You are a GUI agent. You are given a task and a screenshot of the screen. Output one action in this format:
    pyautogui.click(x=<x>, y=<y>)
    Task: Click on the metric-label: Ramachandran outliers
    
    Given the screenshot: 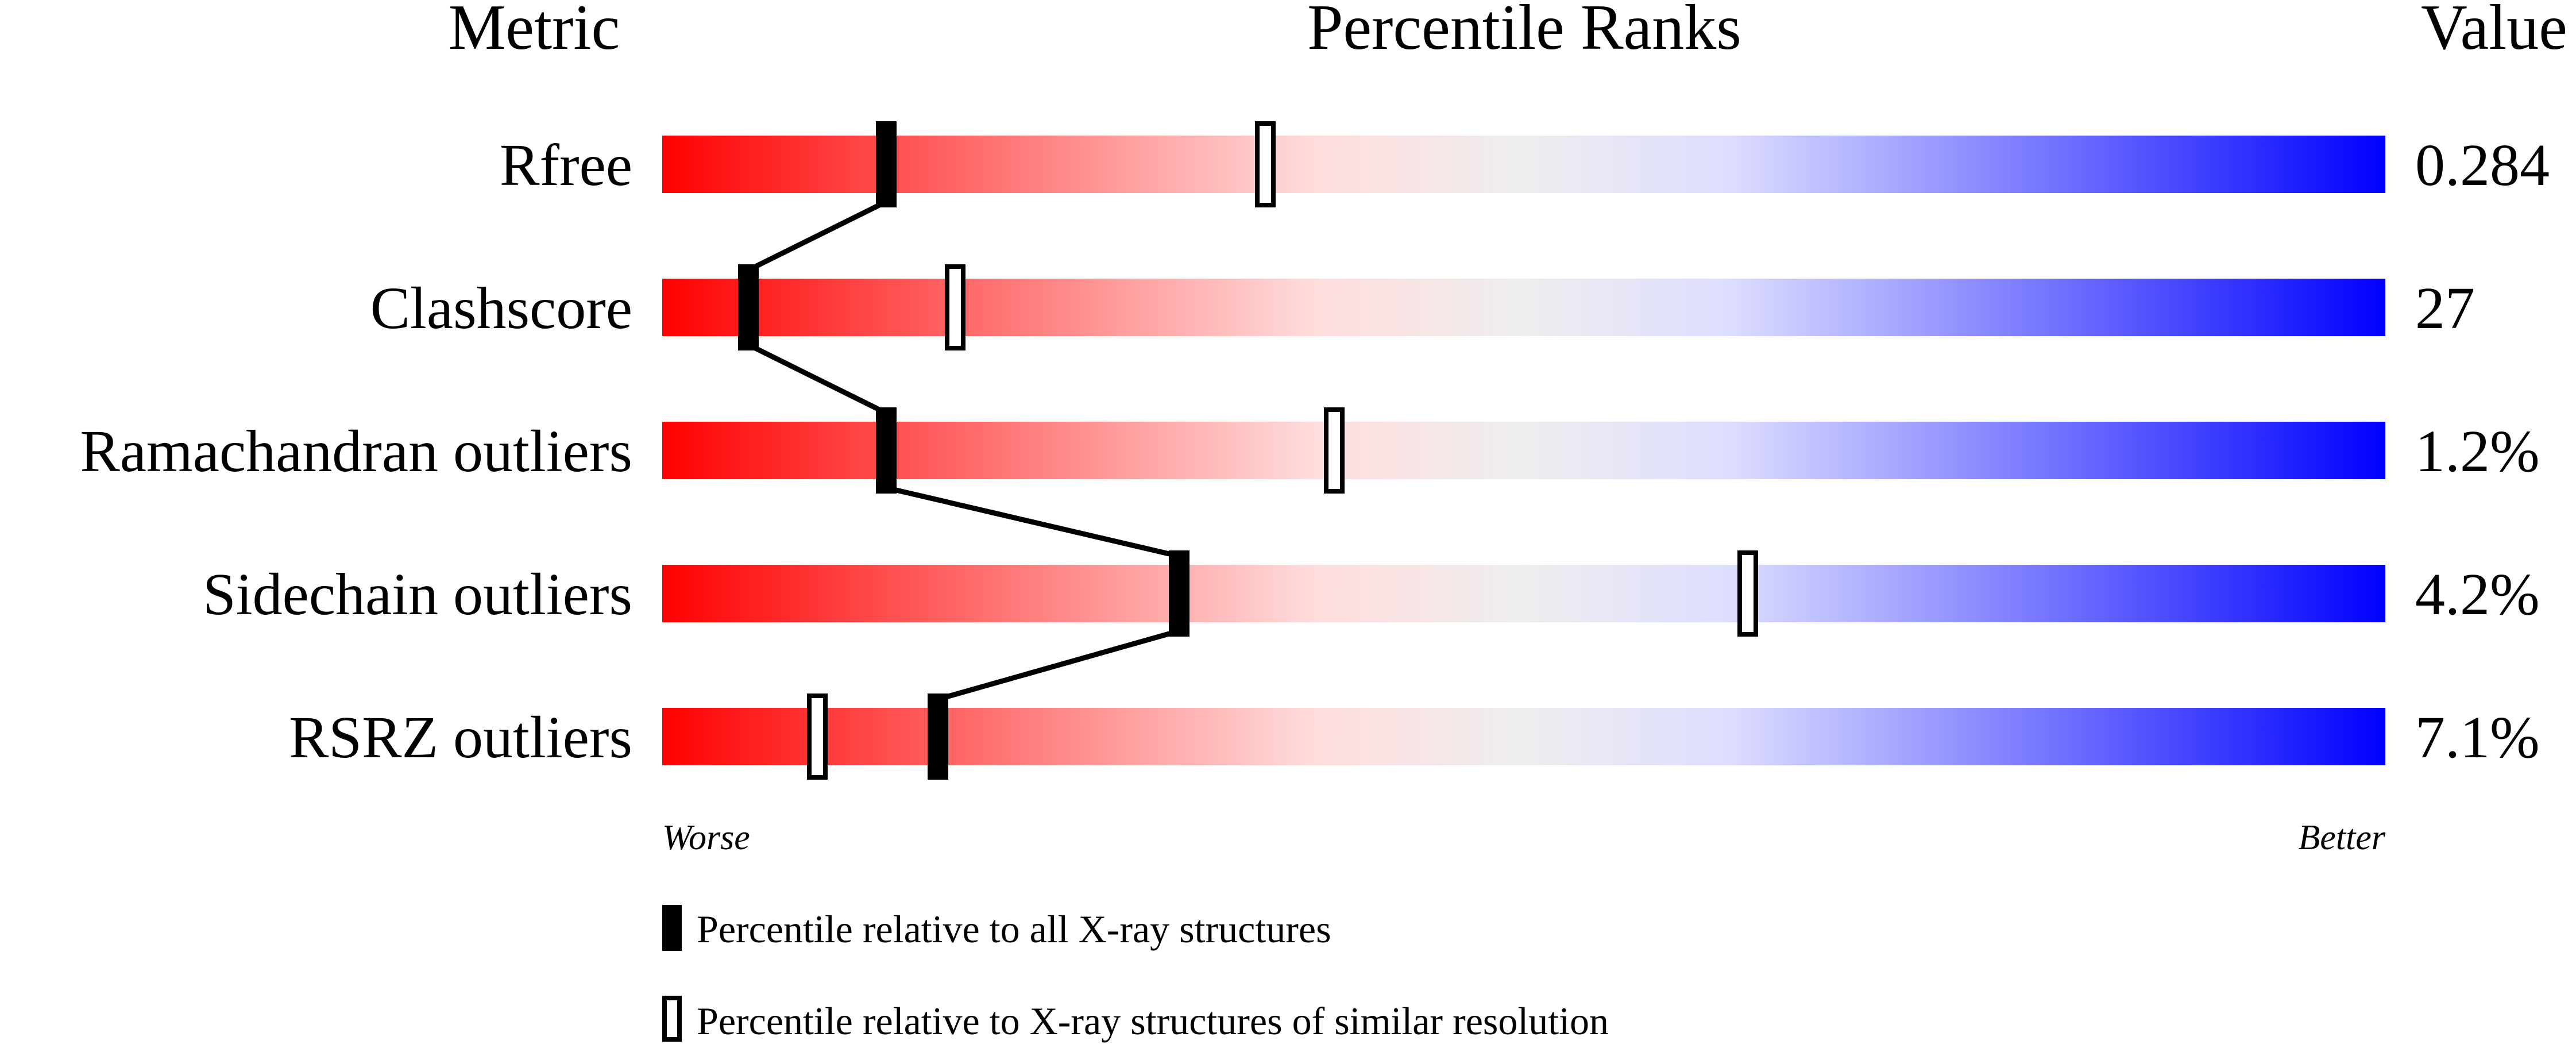 What is the action you would take?
    pyautogui.click(x=356, y=451)
    